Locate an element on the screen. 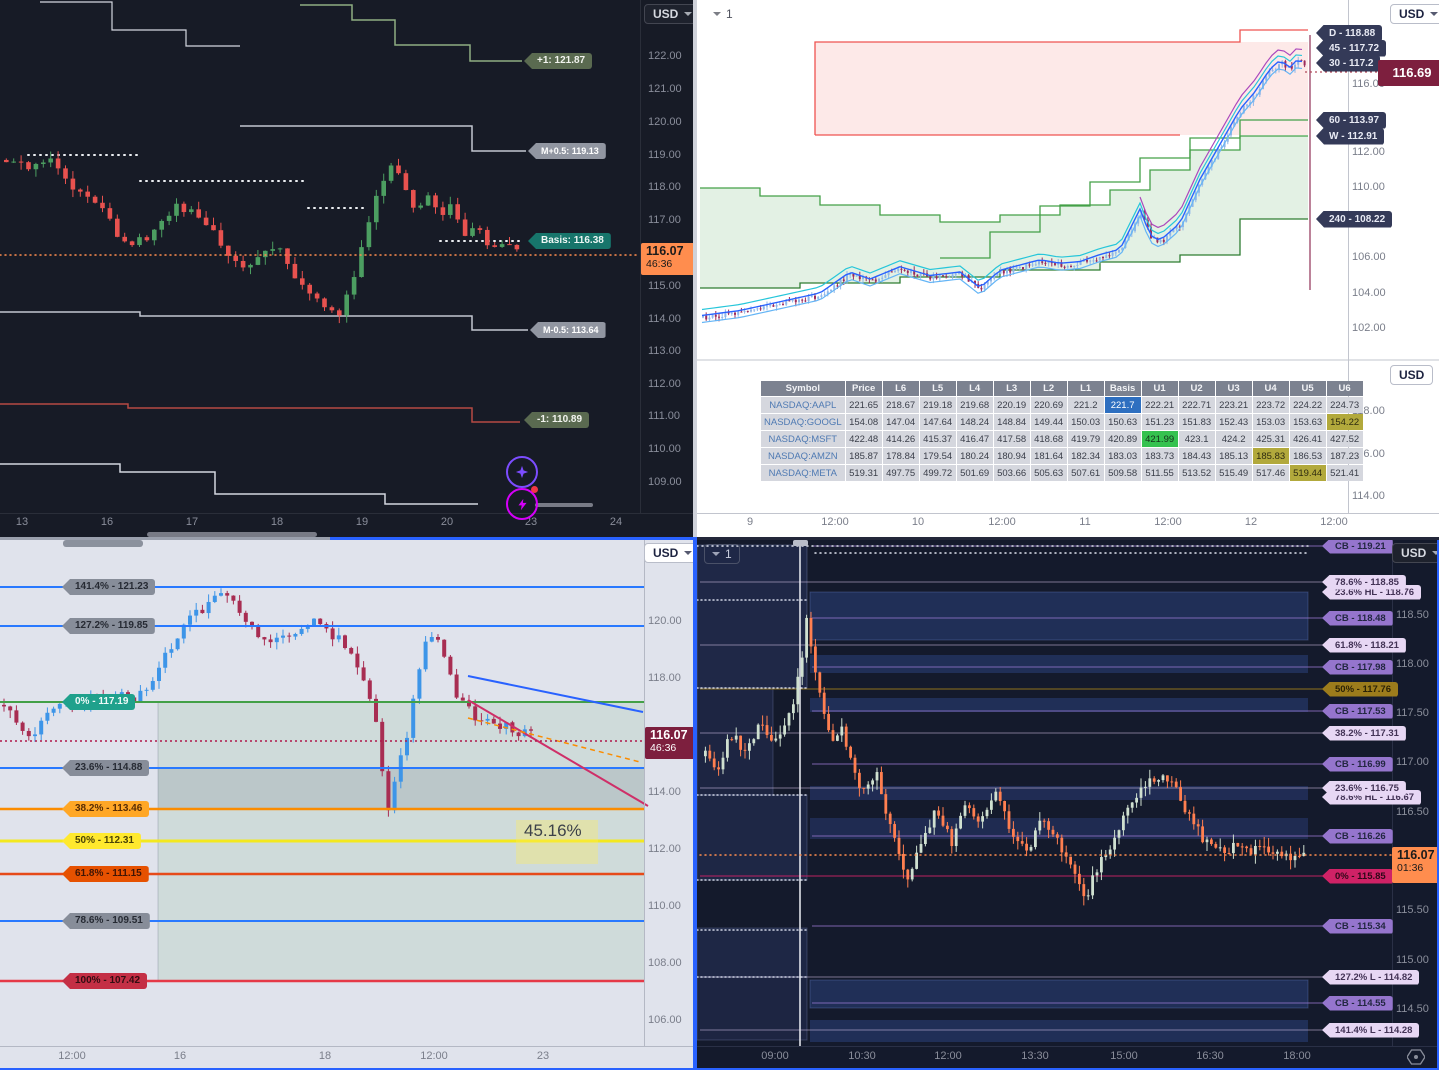 The width and height of the screenshot is (1439, 1070). panel-divider-vertical-accent is located at coordinates (695, 803).